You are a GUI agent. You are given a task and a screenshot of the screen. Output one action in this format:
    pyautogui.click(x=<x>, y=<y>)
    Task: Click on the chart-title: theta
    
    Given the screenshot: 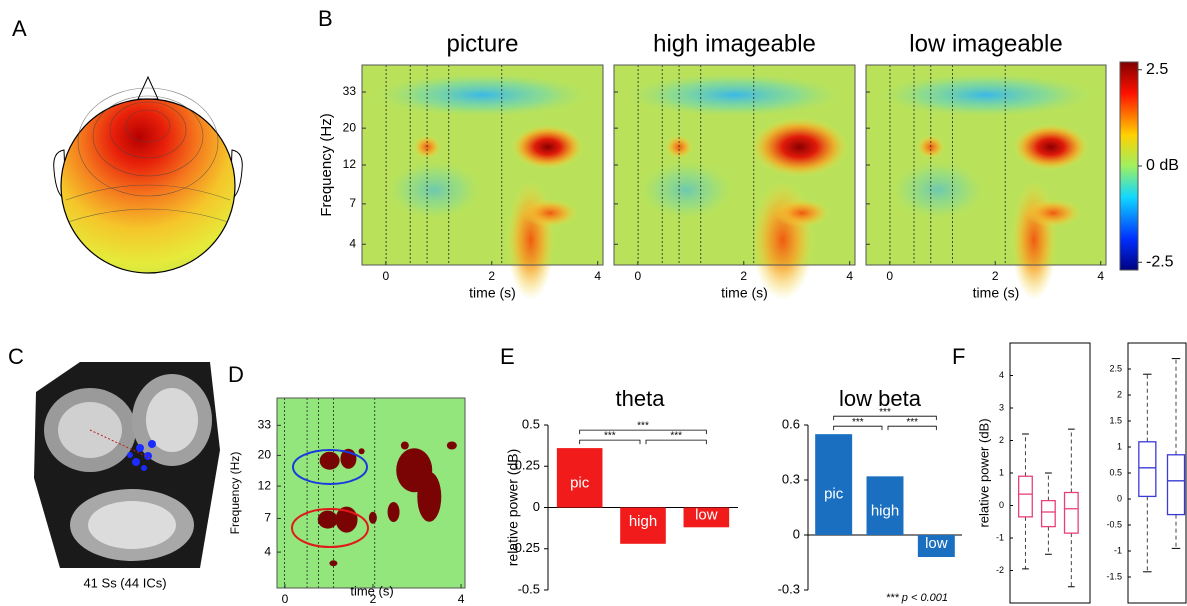 What is the action you would take?
    pyautogui.click(x=641, y=398)
    